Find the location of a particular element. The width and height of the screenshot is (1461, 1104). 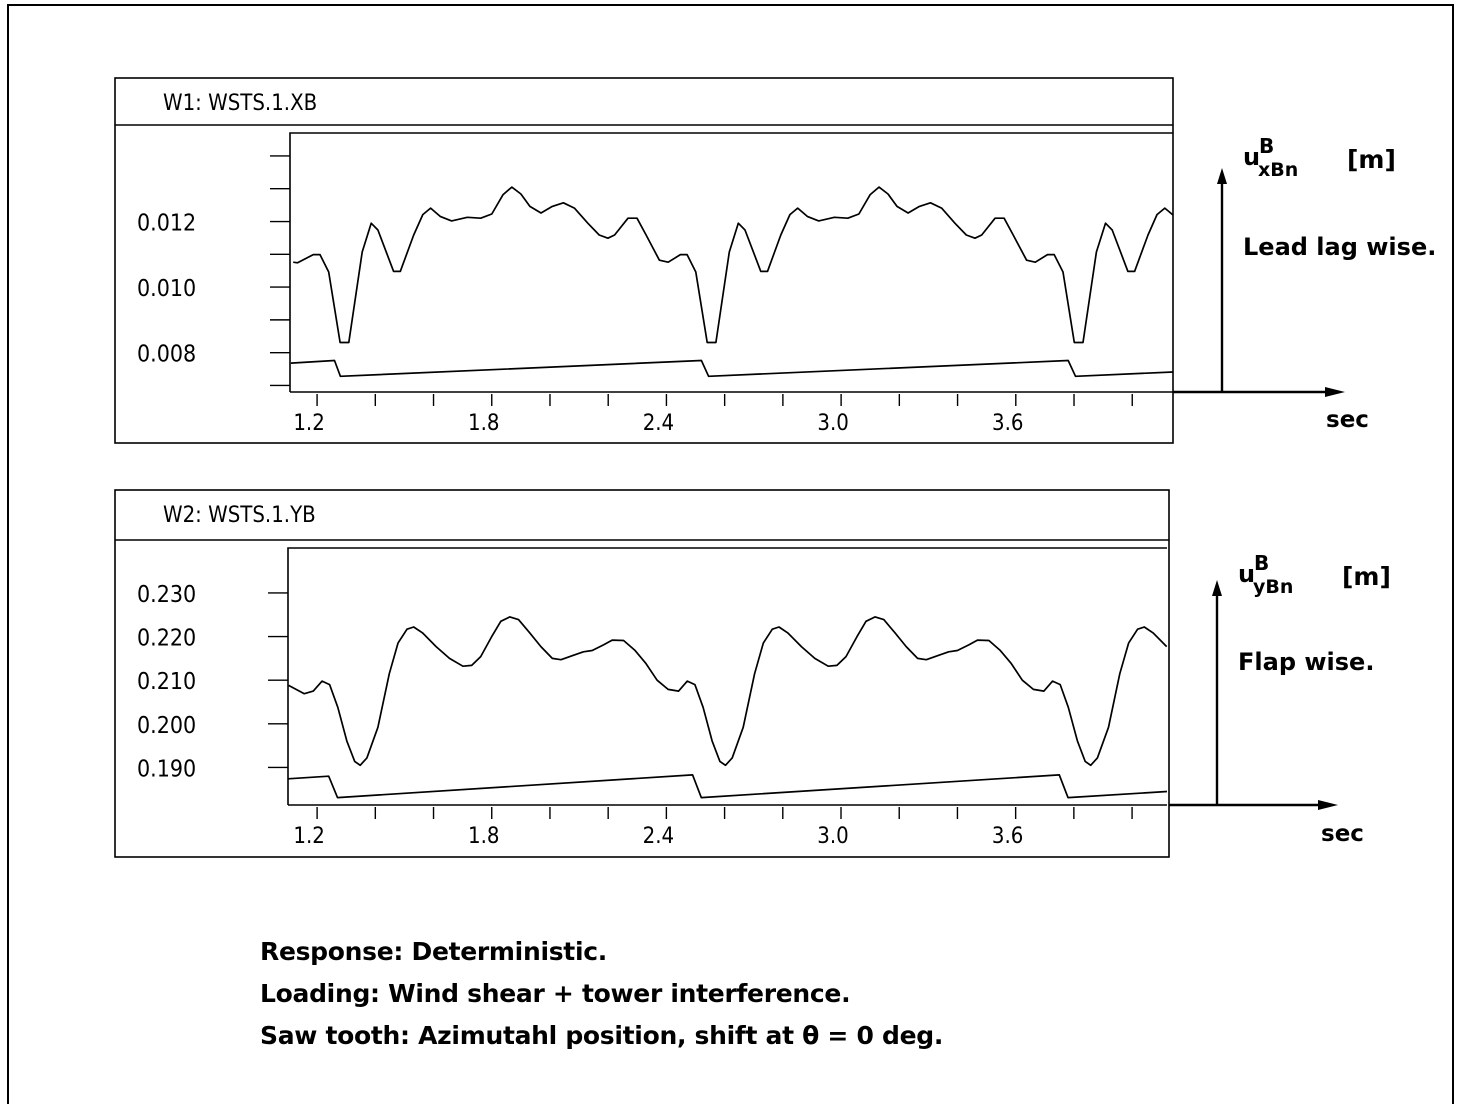

caption-response: Response: Deterministic. is located at coordinates (433, 951).